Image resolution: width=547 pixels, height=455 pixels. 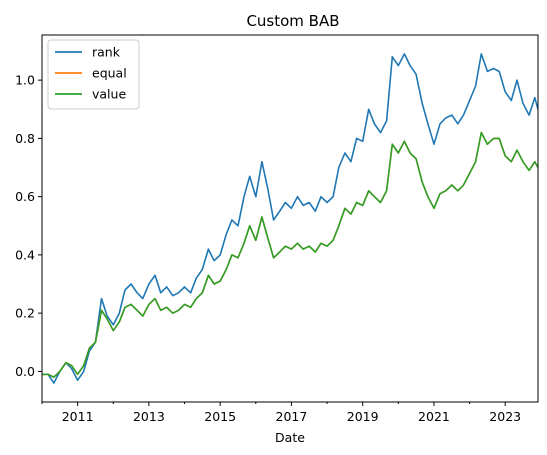 I want to click on x-axis: 2011 2013 2015 2017 2019 2021 2023, so click(x=281, y=413).